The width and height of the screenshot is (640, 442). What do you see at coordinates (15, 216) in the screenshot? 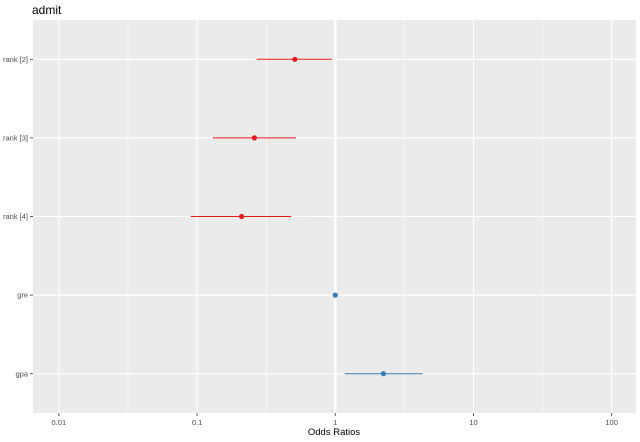
I see `y-tick-label: rank [4]` at bounding box center [15, 216].